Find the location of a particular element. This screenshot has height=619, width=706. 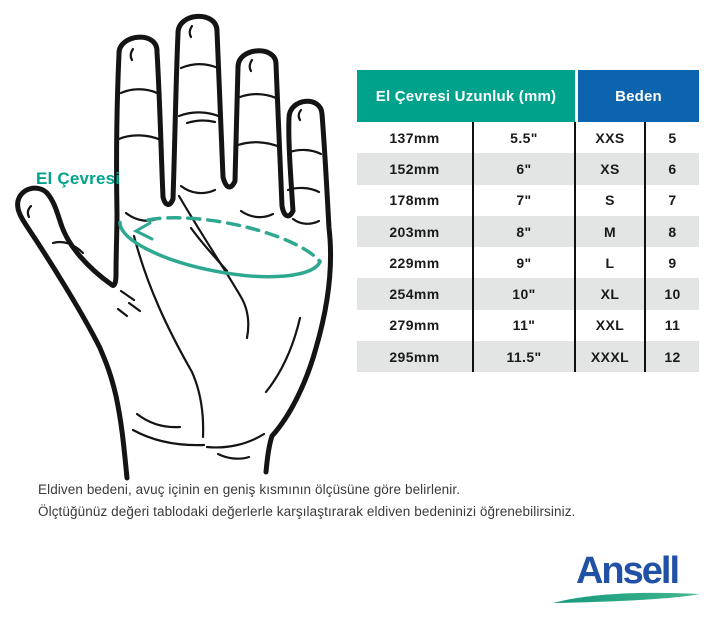

hand-girth-label: El Çevresi is located at coordinates (78, 178).